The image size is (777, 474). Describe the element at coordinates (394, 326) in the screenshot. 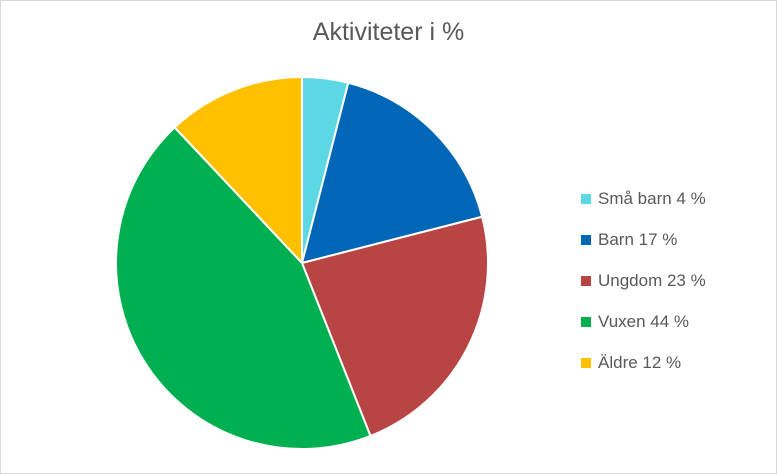

I see `pie-slice-ungdom` at that location.